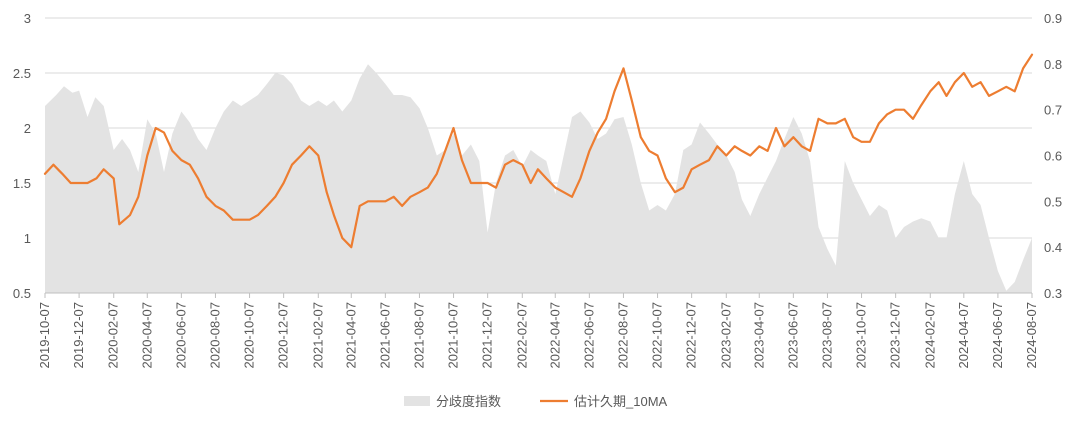  What do you see at coordinates (22, 156) in the screenshot?
I see `left-y-axis: 0.5 1 1.5 2 2.5 3` at bounding box center [22, 156].